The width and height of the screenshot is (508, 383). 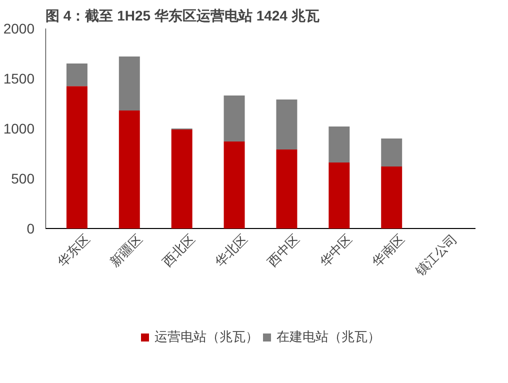 I want to click on x-tick-label: 新疆区, so click(x=126, y=250).